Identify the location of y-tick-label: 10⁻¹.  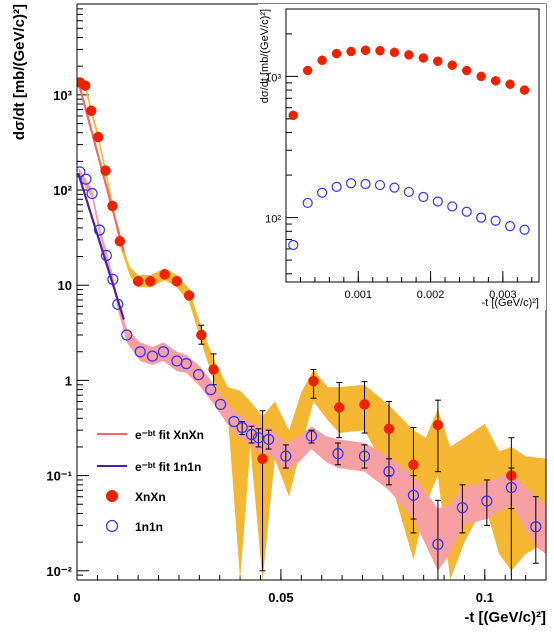
(59, 476).